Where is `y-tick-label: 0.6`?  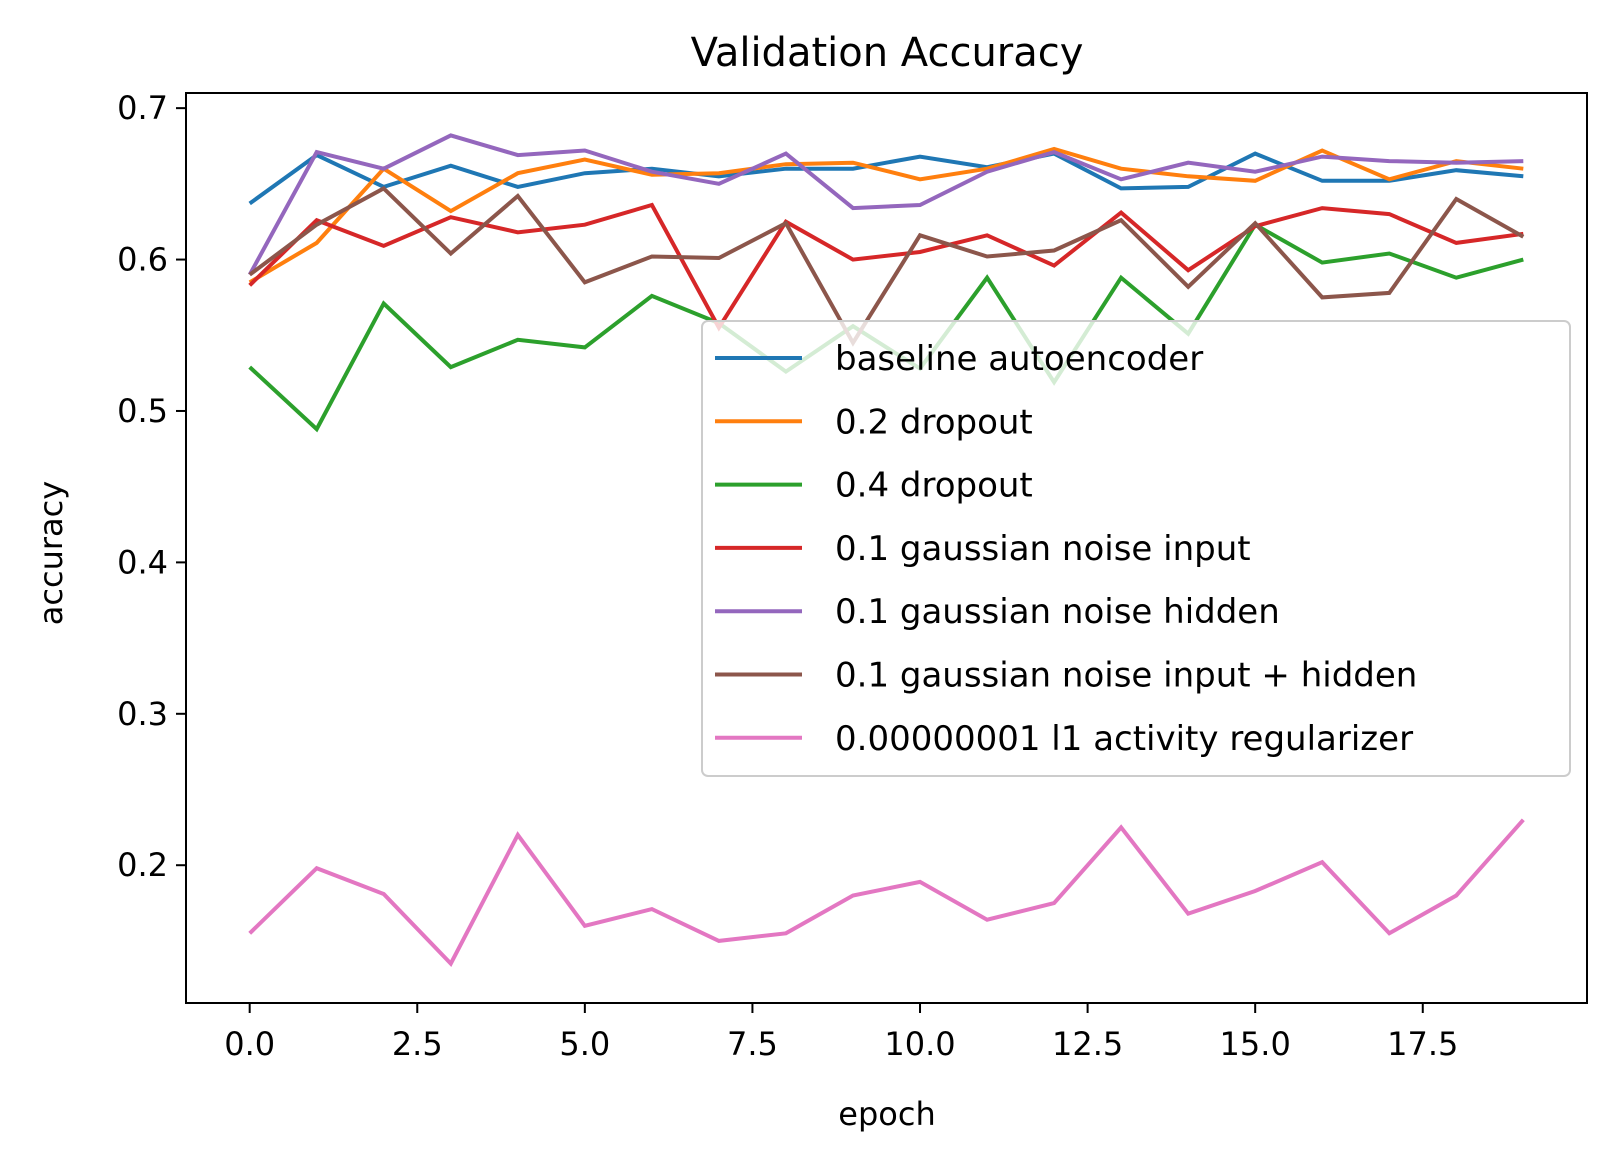 y-tick-label: 0.6 is located at coordinates (142, 260).